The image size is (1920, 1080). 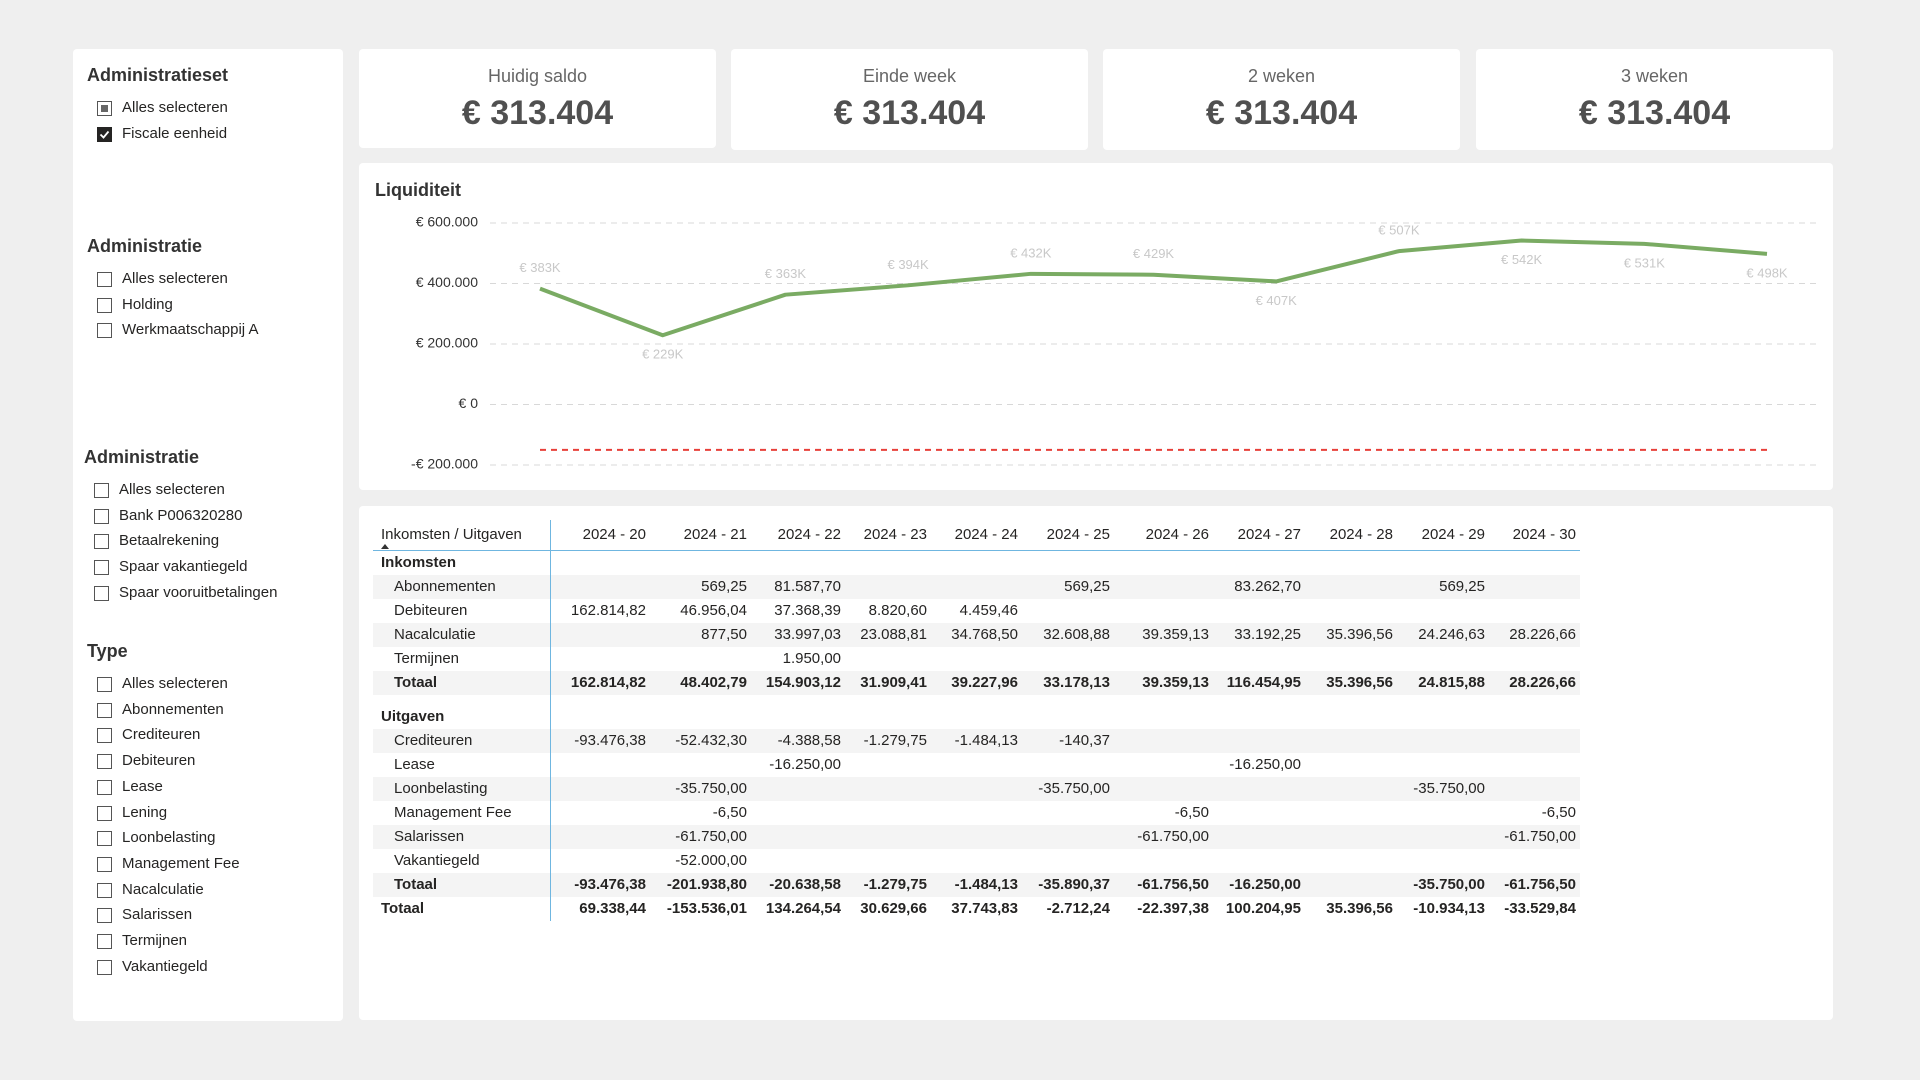 I want to click on data-row: Termijnen 1.950,00, so click(x=976, y=658).